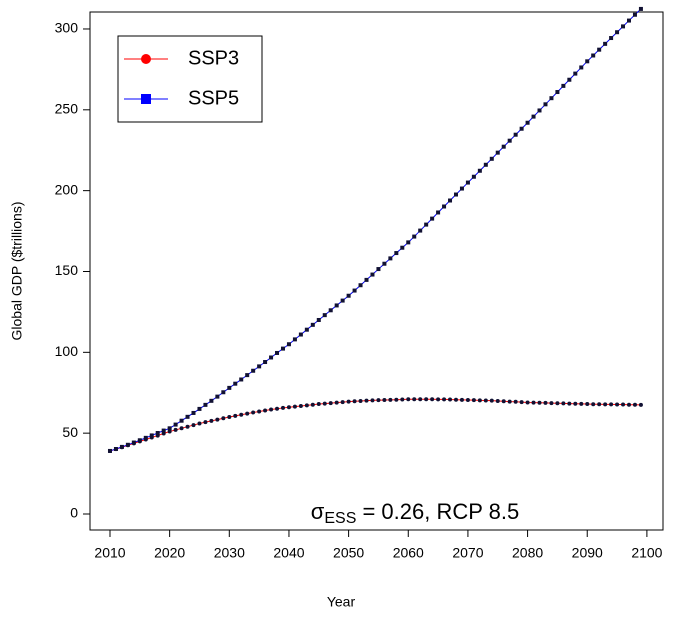 The image size is (682, 620). Describe the element at coordinates (340, 518) in the screenshot. I see `annotation-subscript: ESS` at that location.